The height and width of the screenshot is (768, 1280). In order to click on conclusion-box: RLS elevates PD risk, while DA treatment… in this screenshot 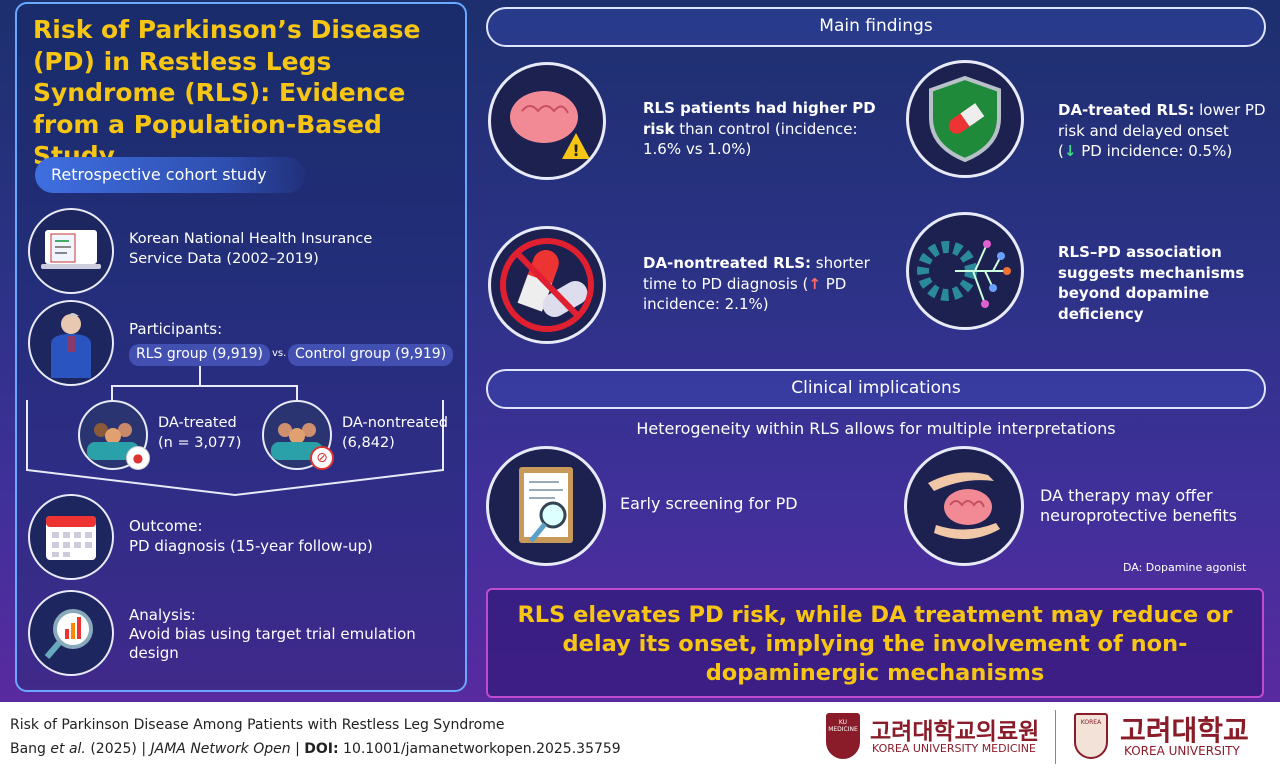, I will do `click(875, 643)`.